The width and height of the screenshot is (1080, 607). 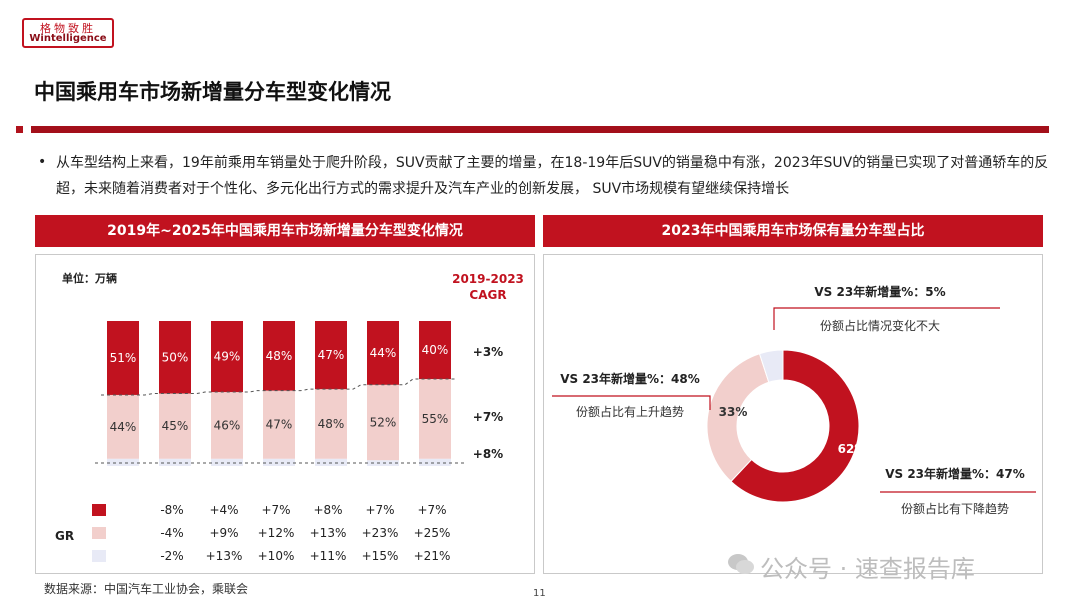 I want to click on bar-data-label: 46%, so click(x=227, y=425).